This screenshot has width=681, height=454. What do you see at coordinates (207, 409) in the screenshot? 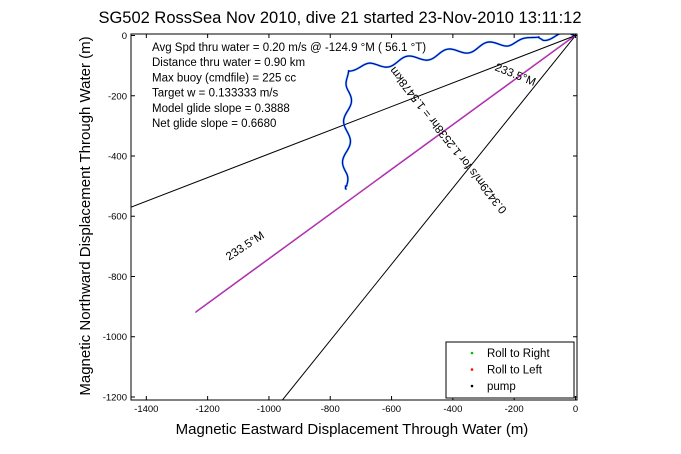
I see `x-tick-label: -1200` at bounding box center [207, 409].